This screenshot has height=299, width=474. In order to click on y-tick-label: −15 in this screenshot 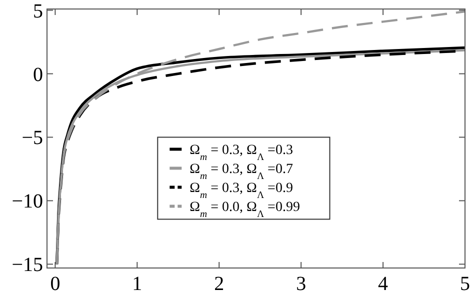, I will do `click(27, 265)`.